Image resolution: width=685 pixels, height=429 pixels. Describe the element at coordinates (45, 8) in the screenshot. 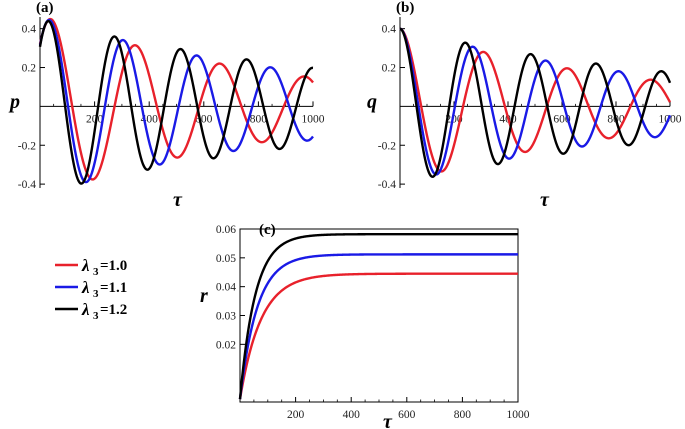

I see `panel-label: (a)` at that location.